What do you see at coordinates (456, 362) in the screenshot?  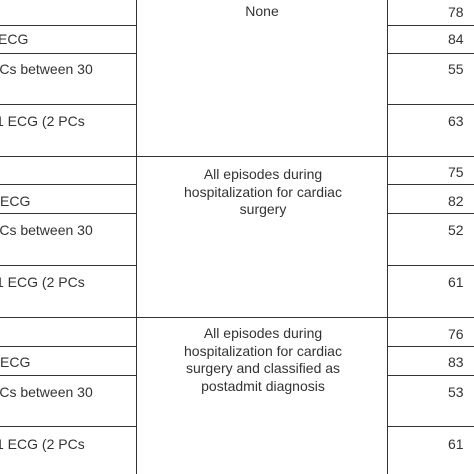 I see `value-cell: 83` at bounding box center [456, 362].